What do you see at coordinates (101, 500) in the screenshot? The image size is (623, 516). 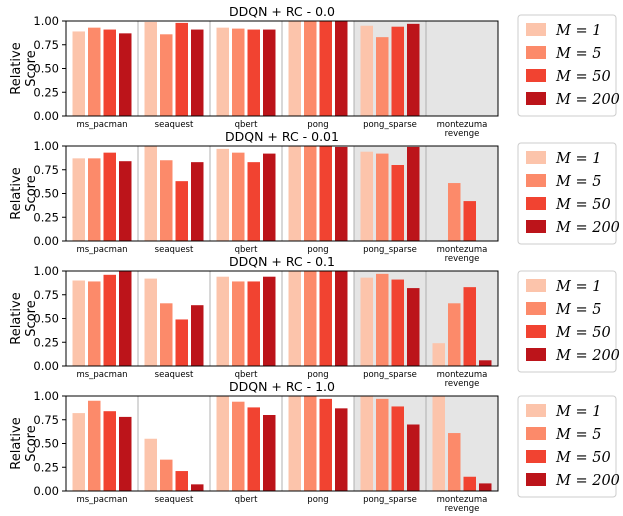 I see `x-tick-label: ms_pacman` at bounding box center [101, 500].